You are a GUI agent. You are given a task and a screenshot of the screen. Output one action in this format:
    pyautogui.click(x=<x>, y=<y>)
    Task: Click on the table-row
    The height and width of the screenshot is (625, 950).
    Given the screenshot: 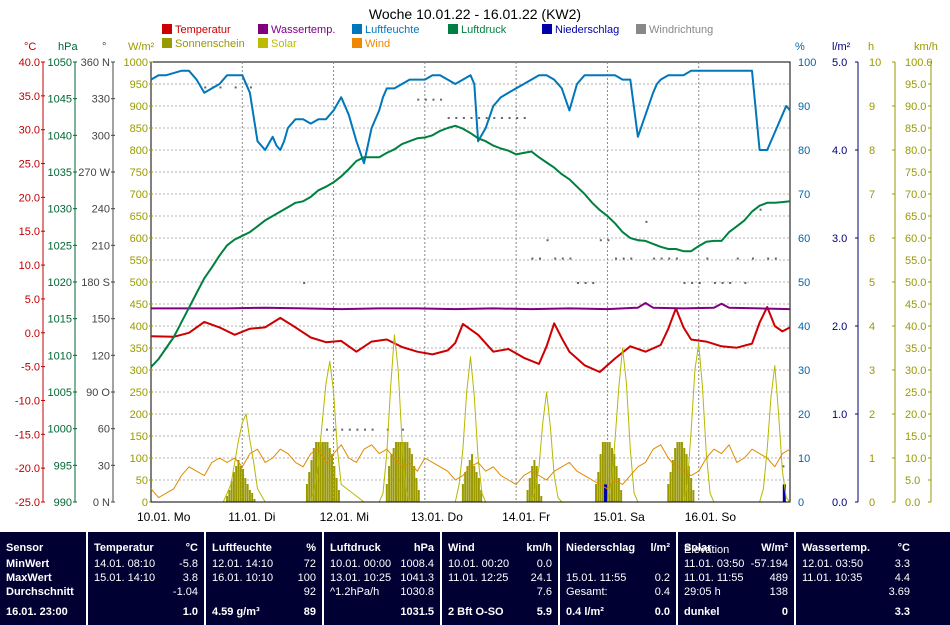 What is the action you would take?
    pyautogui.click(x=618, y=564)
    